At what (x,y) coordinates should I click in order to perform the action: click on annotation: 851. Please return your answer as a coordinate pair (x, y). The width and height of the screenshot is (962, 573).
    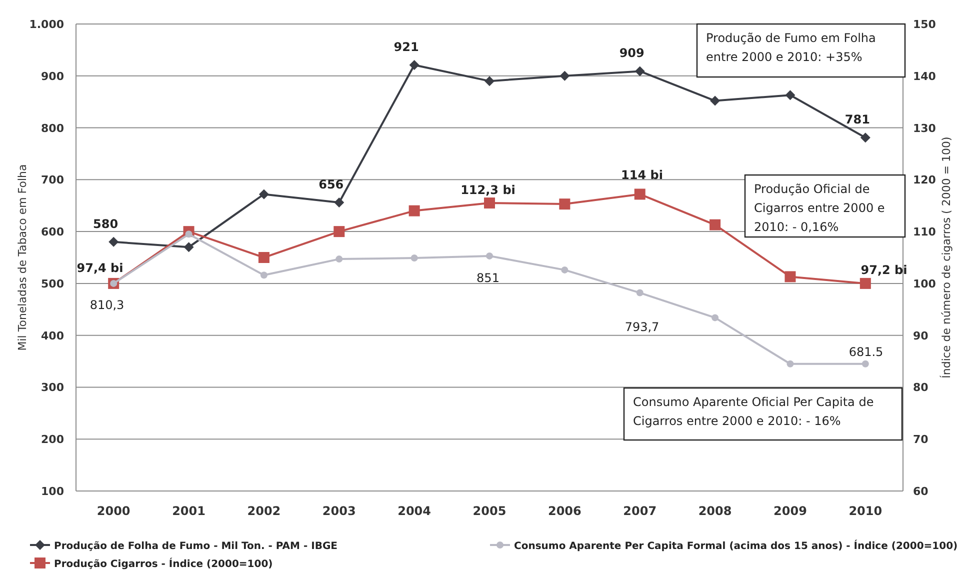
    Looking at the image, I should click on (488, 278).